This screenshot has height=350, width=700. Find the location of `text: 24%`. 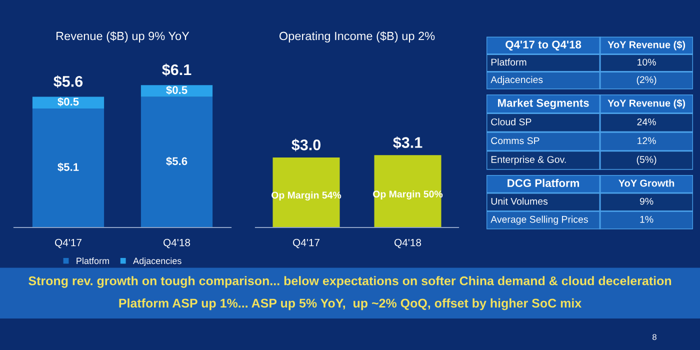

text: 24% is located at coordinates (646, 122).